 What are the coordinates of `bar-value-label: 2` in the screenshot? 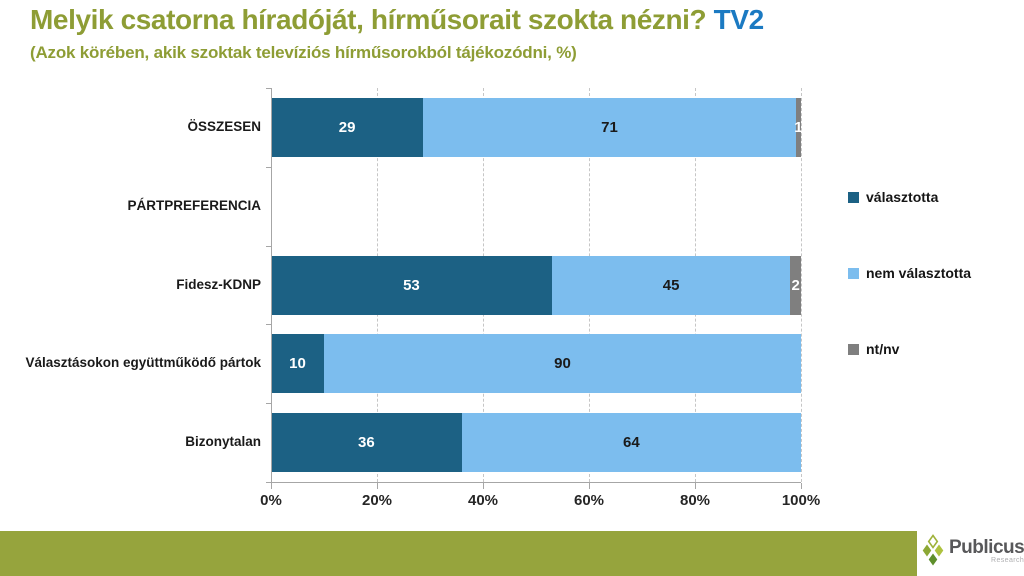 It's located at (795, 285).